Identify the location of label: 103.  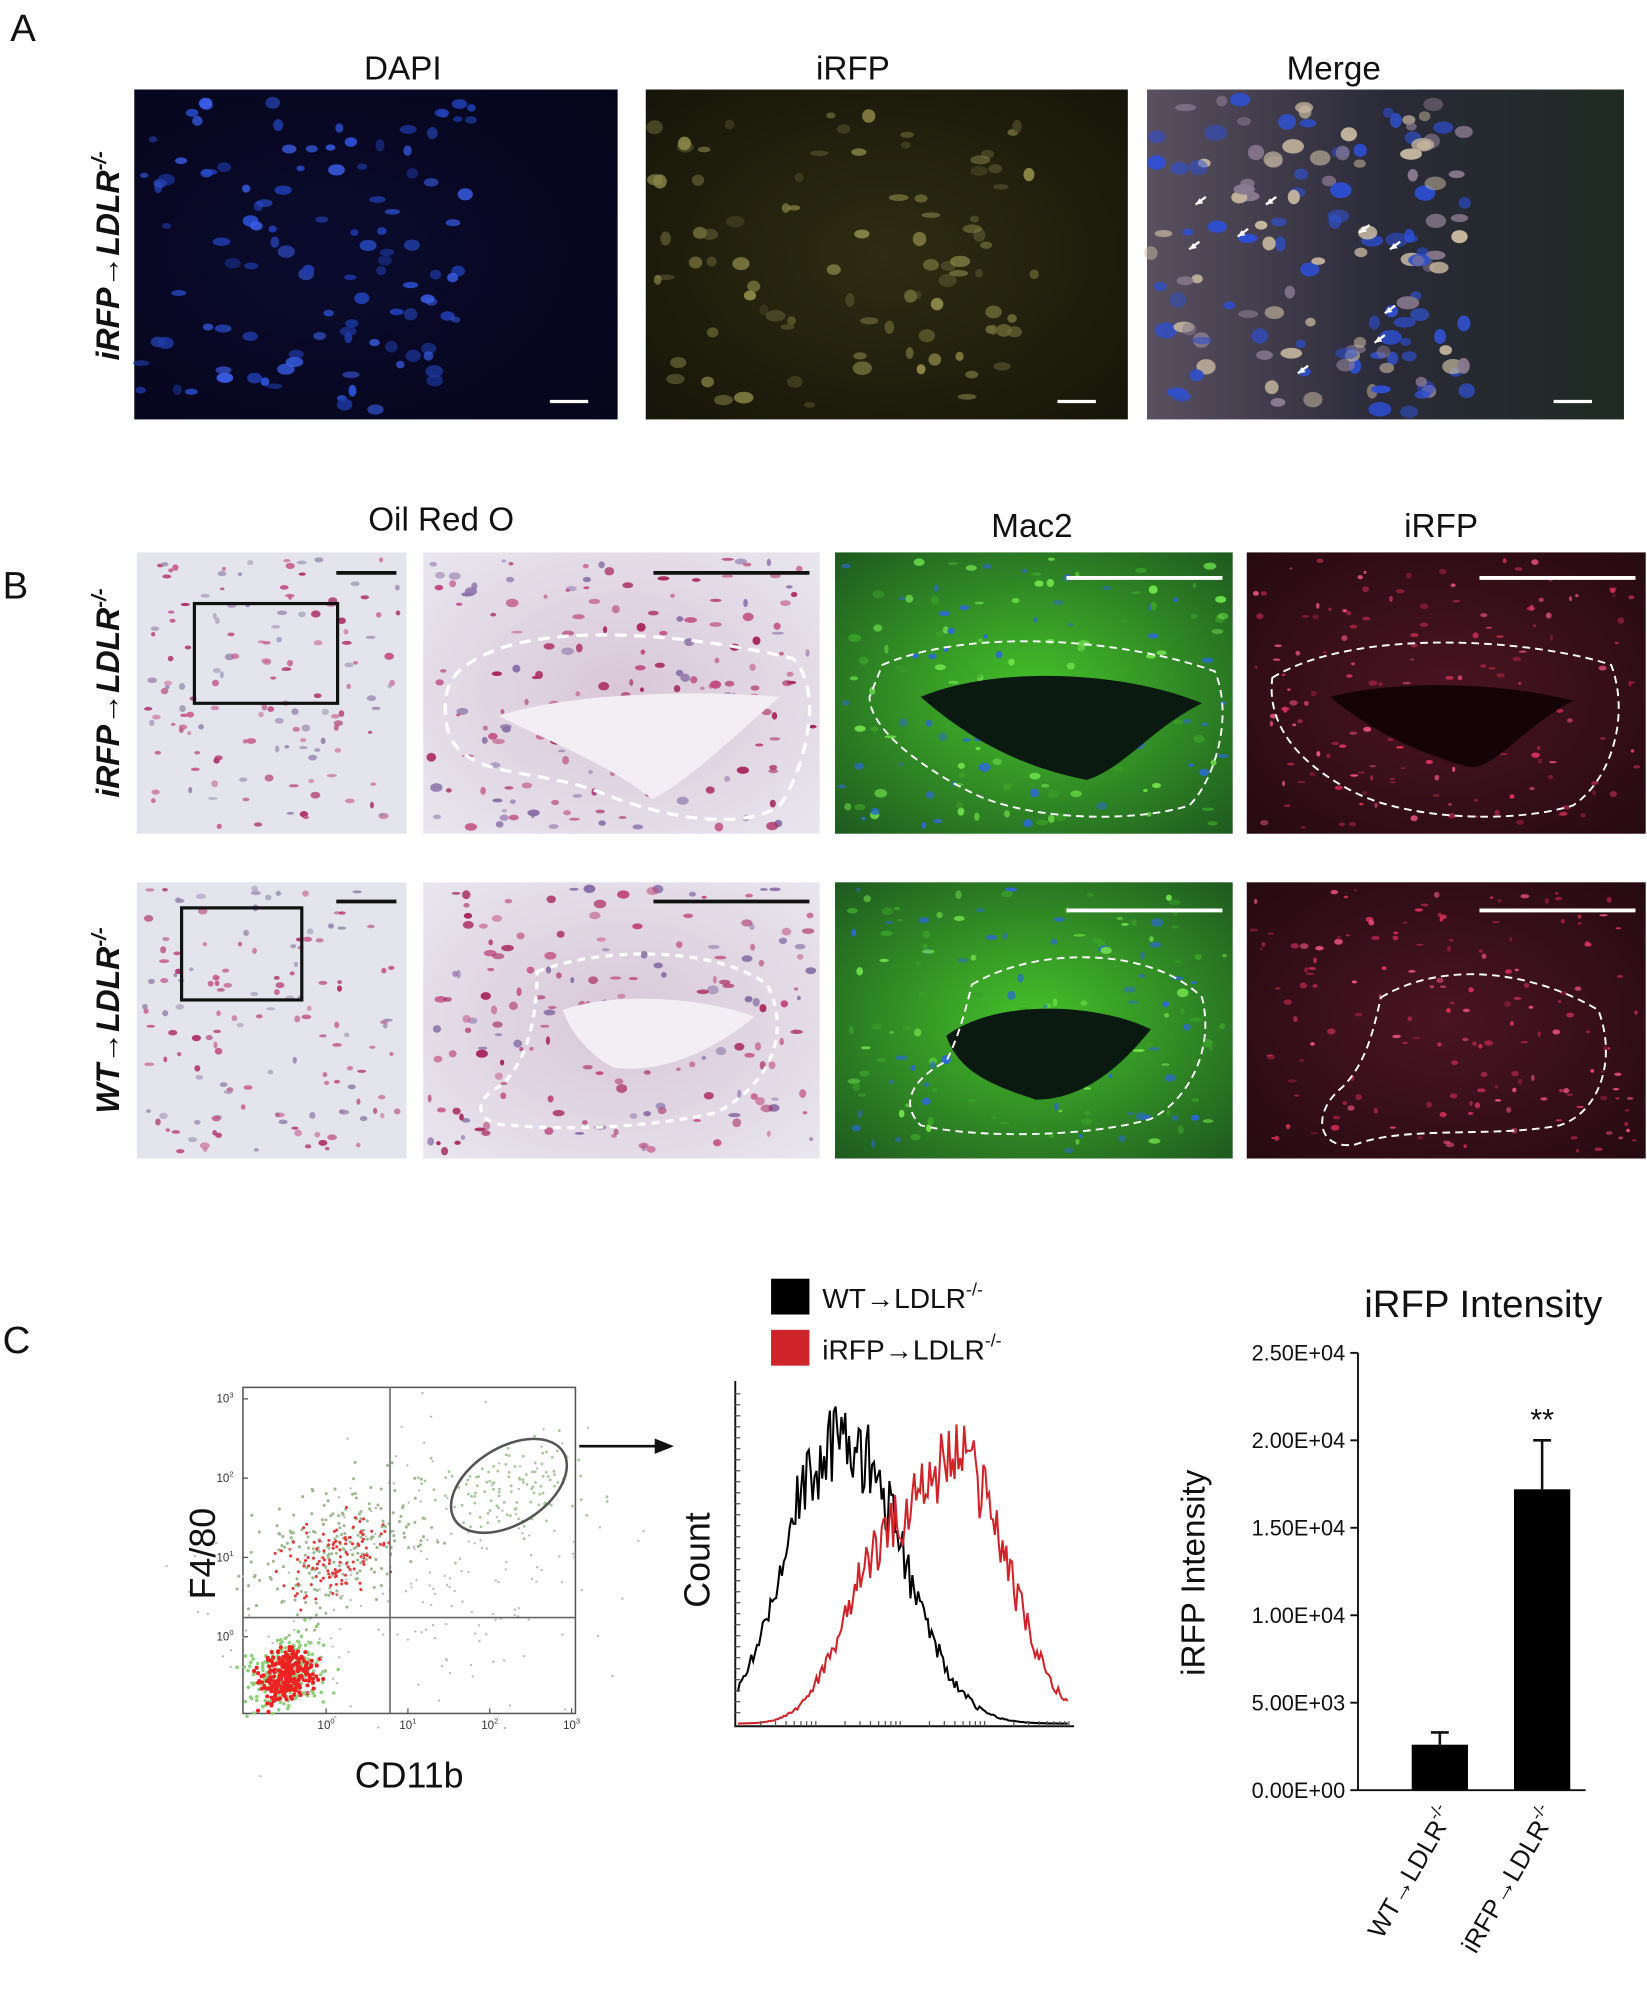
(225, 1397).